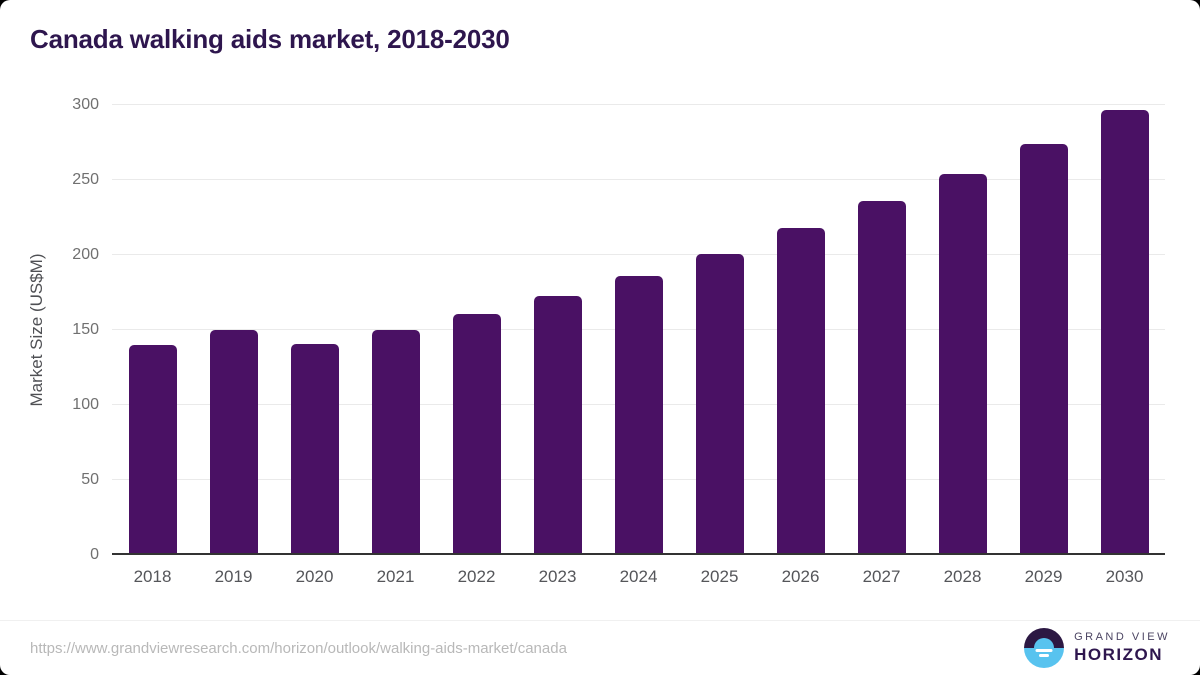 Image resolution: width=1200 pixels, height=675 pixels. Describe the element at coordinates (962, 576) in the screenshot. I see `x-tick-label-2028: 2028` at that location.